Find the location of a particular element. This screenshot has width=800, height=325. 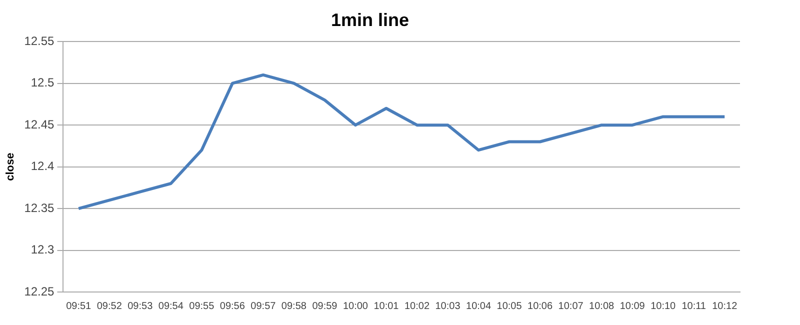

x-tick-label: 09:57 is located at coordinates (263, 306).